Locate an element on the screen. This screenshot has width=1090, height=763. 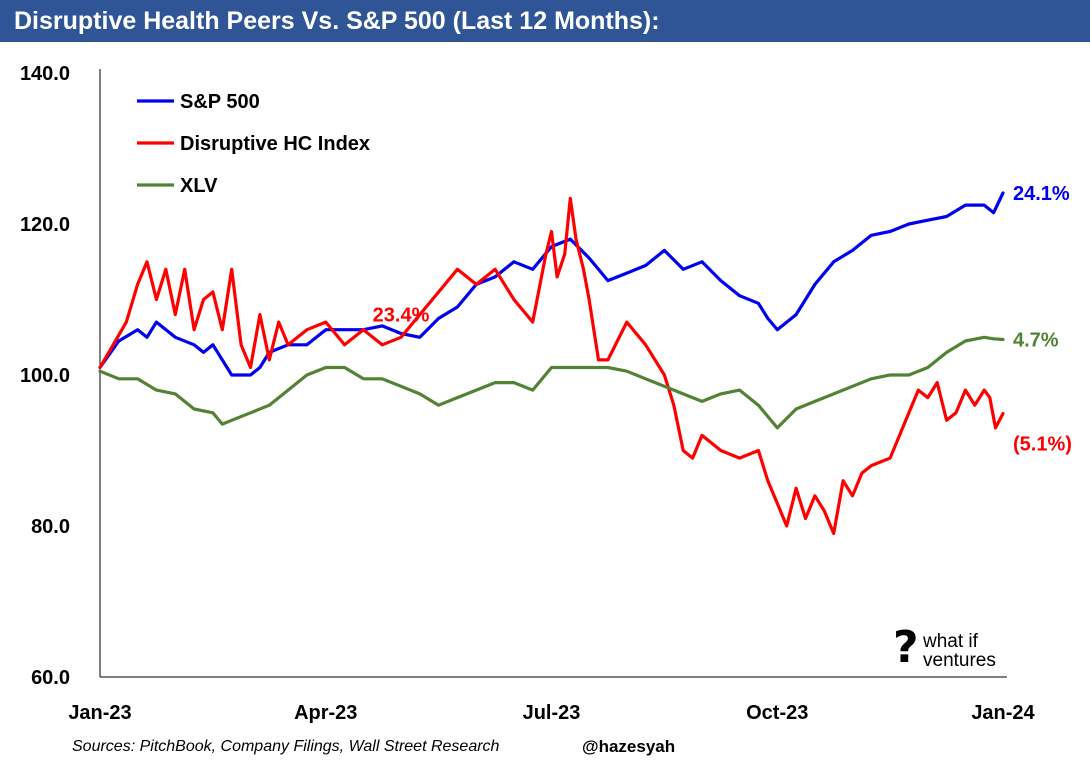
author-handle: @hazesyah is located at coordinates (629, 746).